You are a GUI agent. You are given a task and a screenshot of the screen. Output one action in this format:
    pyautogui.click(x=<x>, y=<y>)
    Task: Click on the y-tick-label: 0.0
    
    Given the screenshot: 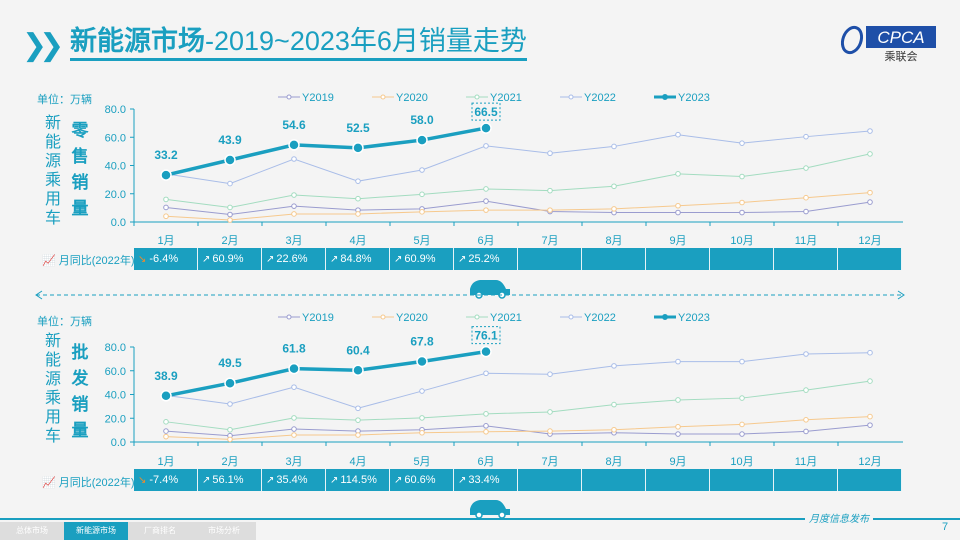 What is the action you would take?
    pyautogui.click(x=118, y=223)
    